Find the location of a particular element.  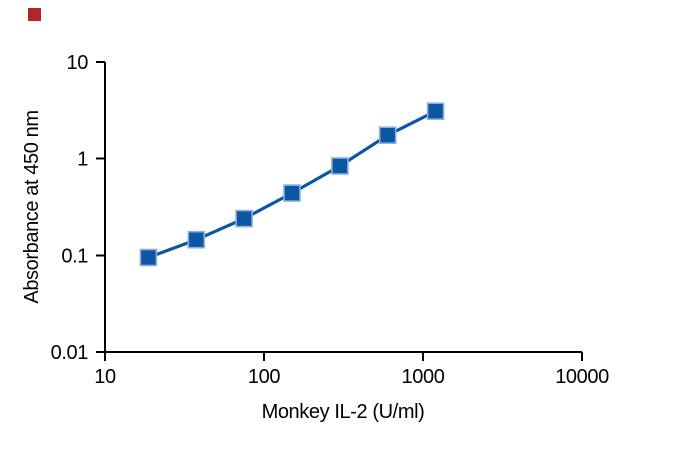

x-tick-label: 100 is located at coordinates (264, 377).